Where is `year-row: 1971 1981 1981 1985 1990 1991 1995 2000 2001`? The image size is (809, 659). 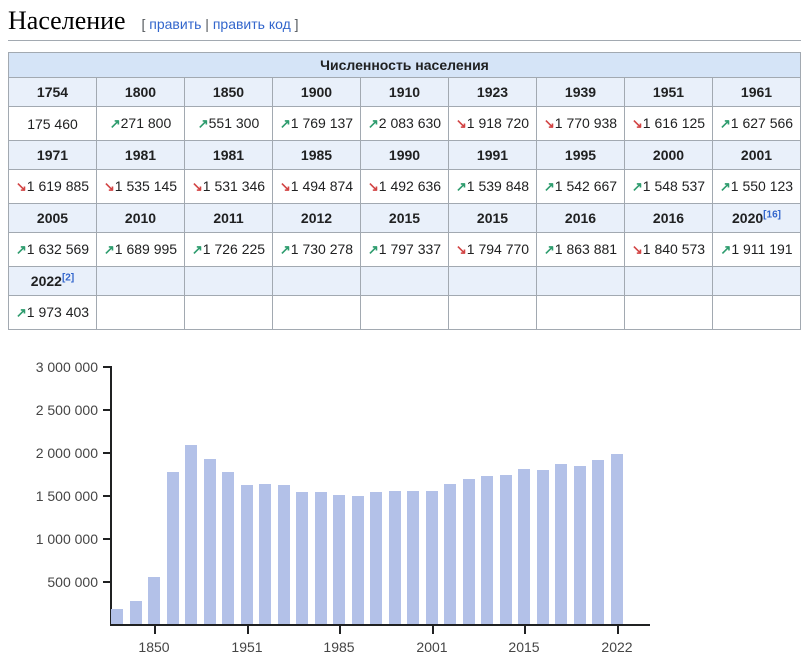
year-row: 1971 1981 1981 1985 1990 1991 1995 2000 2001 is located at coordinates (404, 155).